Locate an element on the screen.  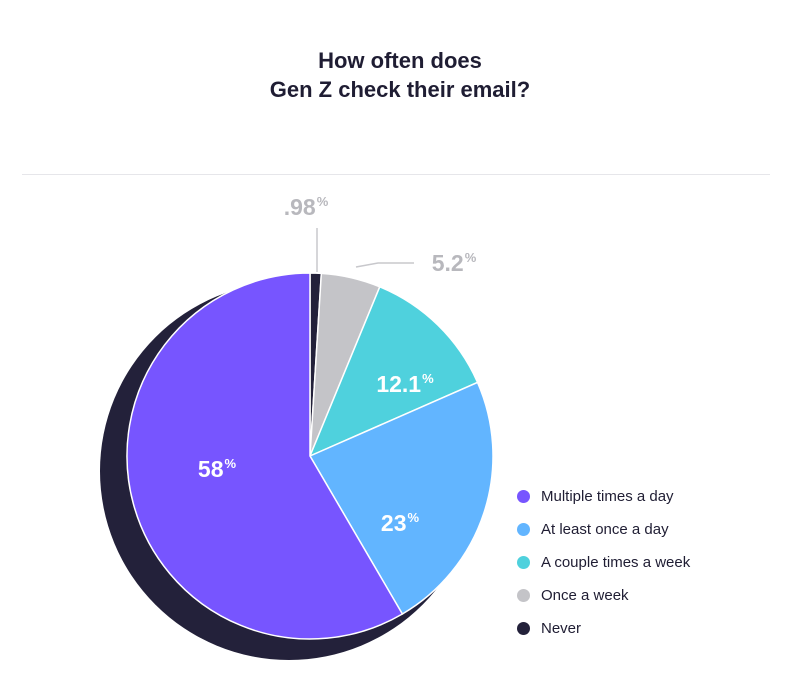
legend-item-never: Never is located at coordinates (603, 628).